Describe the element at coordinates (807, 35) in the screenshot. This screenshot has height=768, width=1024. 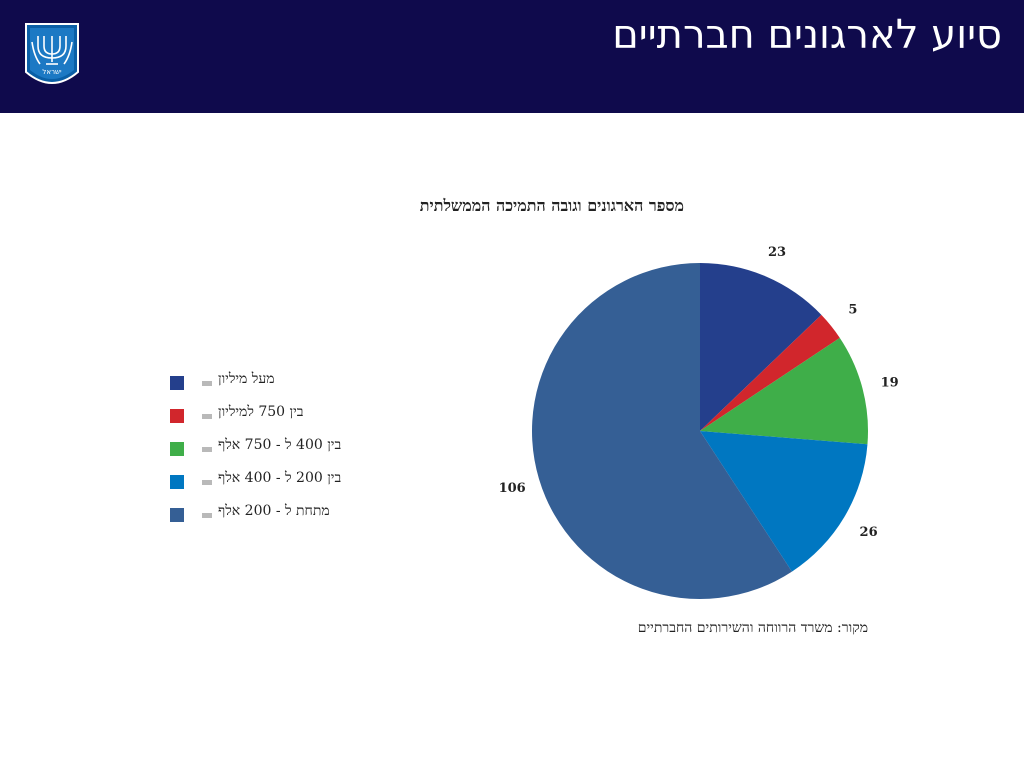
I see `slide-title: סיוע לארגונים חברתיים` at that location.